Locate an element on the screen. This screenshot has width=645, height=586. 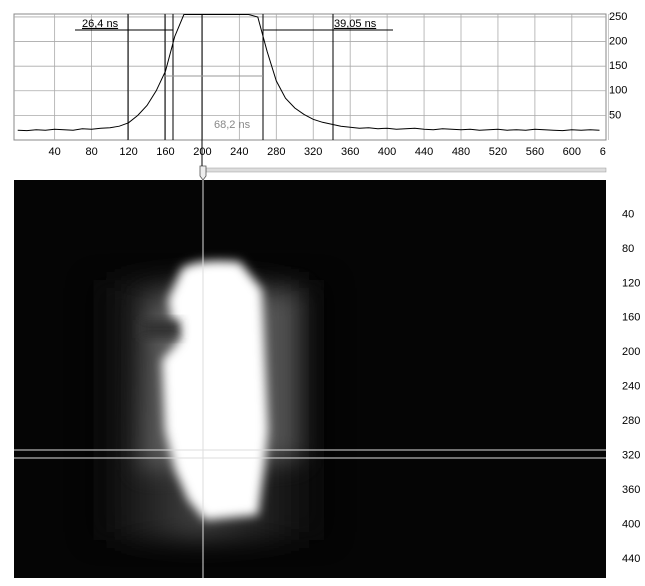
y-tick-label: 120 is located at coordinates (631, 283).